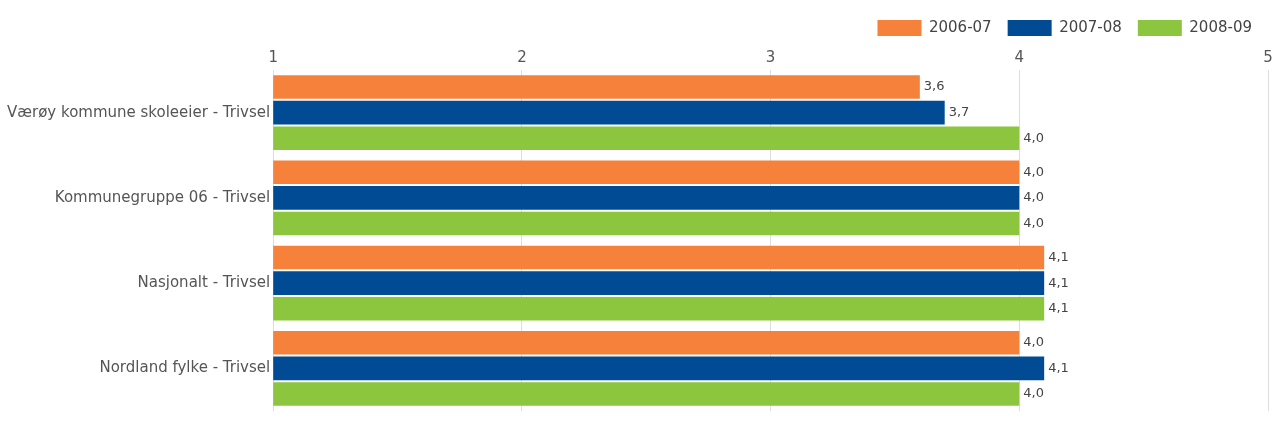 This screenshot has width=1278, height=423. Describe the element at coordinates (204, 282) in the screenshot. I see `y-tick-label: Nasjonalt - Trivsel` at that location.